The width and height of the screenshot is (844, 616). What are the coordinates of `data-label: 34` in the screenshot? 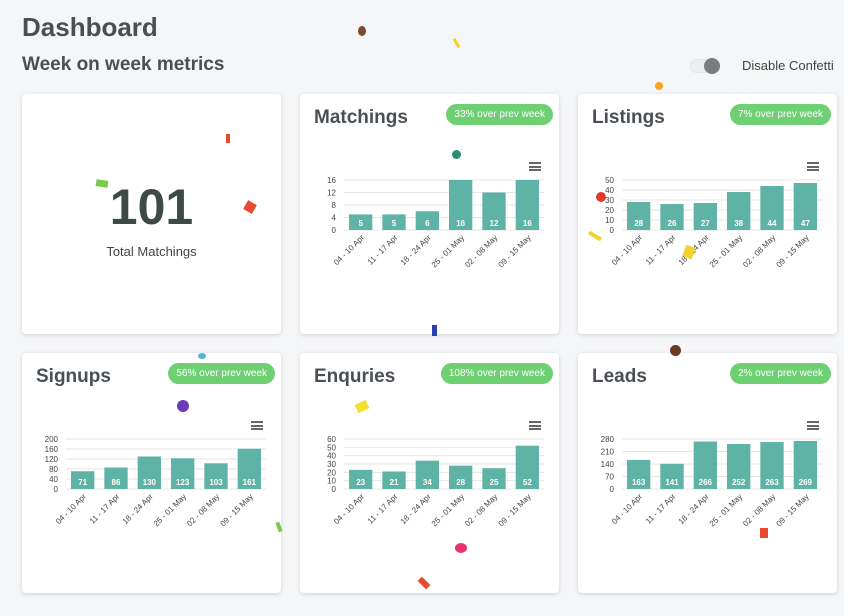 It's located at (427, 482).